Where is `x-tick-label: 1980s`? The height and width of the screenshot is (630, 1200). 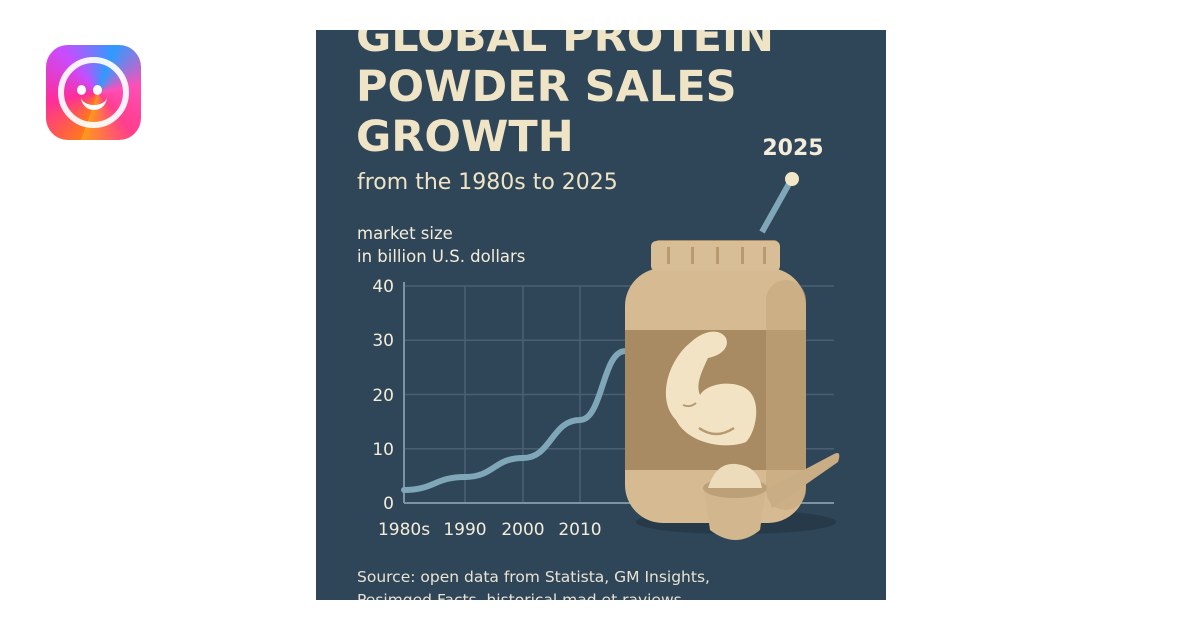 x-tick-label: 1980s is located at coordinates (404, 530).